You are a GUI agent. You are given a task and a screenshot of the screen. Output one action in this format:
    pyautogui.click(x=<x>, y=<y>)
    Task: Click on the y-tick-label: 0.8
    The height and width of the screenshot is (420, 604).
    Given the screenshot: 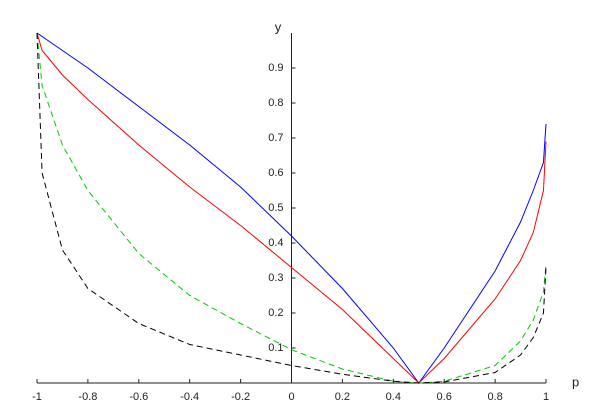 What is the action you would take?
    pyautogui.click(x=275, y=103)
    